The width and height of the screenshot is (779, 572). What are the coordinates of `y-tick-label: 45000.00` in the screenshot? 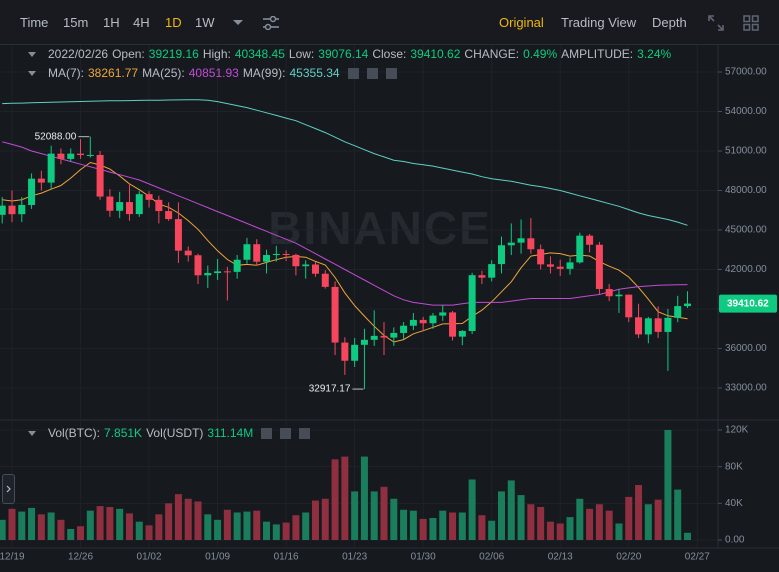 It's located at (746, 230).